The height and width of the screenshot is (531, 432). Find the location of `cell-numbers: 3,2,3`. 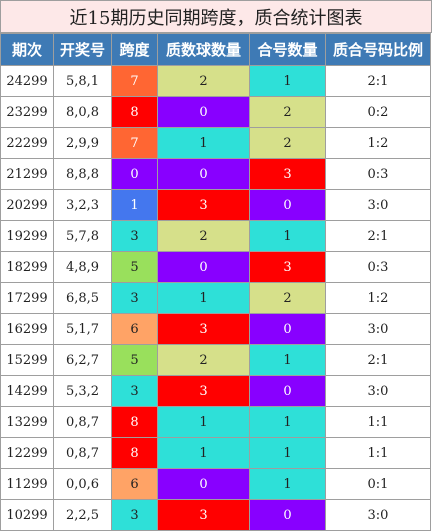

cell-numbers: 3,2,3 is located at coordinates (82, 205).